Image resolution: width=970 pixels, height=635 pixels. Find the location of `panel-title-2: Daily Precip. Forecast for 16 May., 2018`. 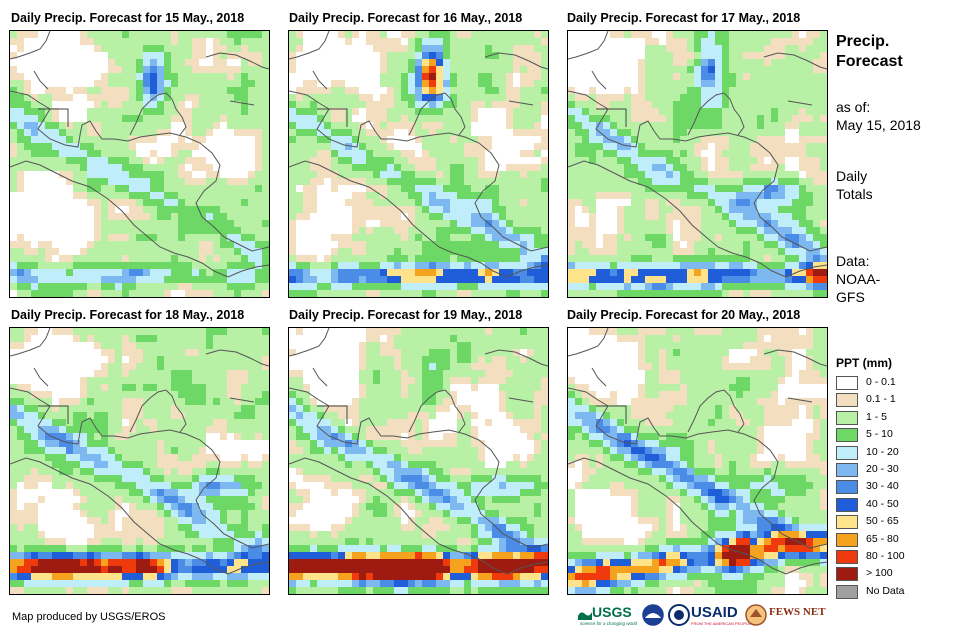

panel-title-2: Daily Precip. Forecast for 16 May., 2018 is located at coordinates (406, 18).